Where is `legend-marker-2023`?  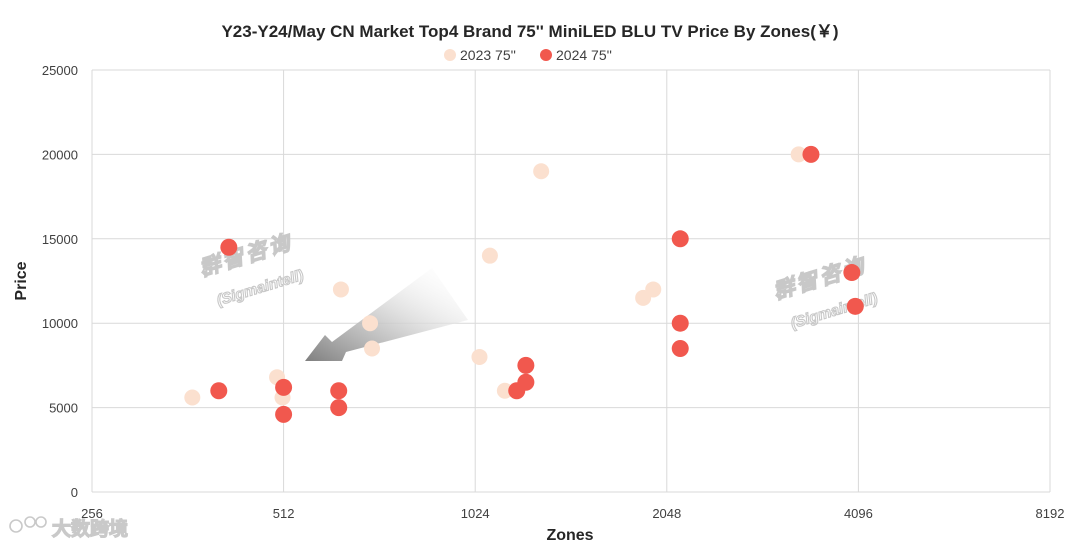
legend-marker-2023 is located at coordinates (450, 55).